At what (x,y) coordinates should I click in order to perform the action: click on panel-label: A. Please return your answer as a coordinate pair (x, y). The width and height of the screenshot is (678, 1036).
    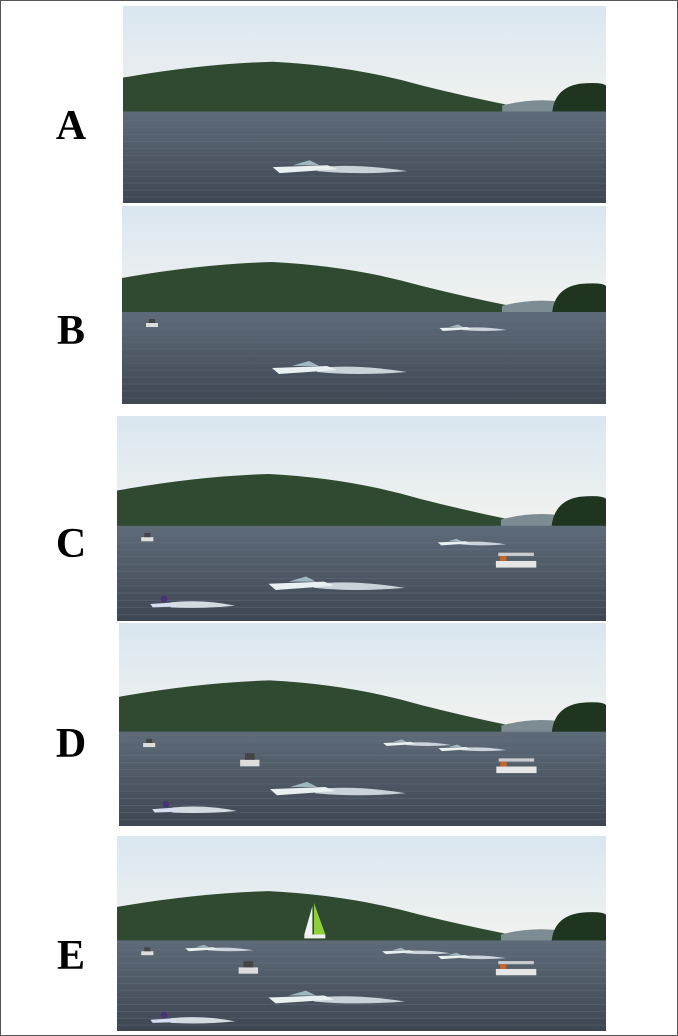
    Looking at the image, I should click on (71, 126).